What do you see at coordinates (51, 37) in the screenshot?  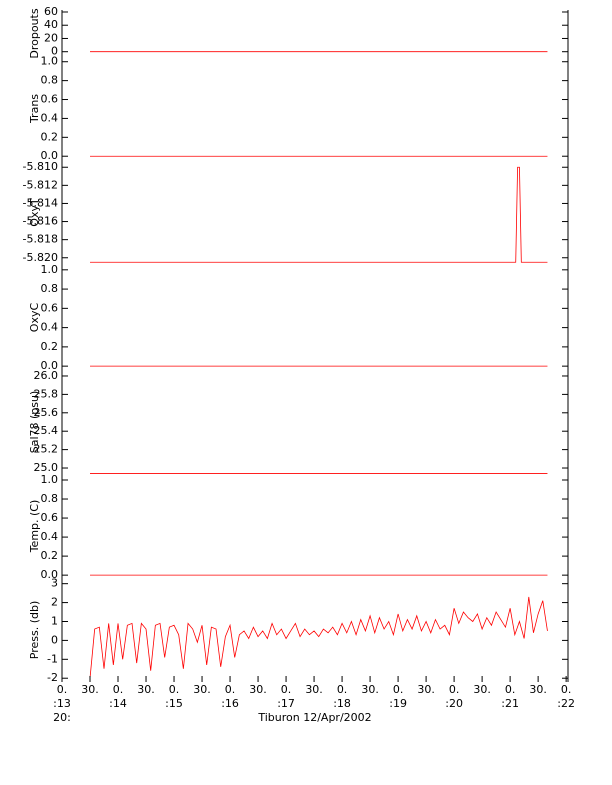 I see `y-tick-label: 20` at bounding box center [51, 37].